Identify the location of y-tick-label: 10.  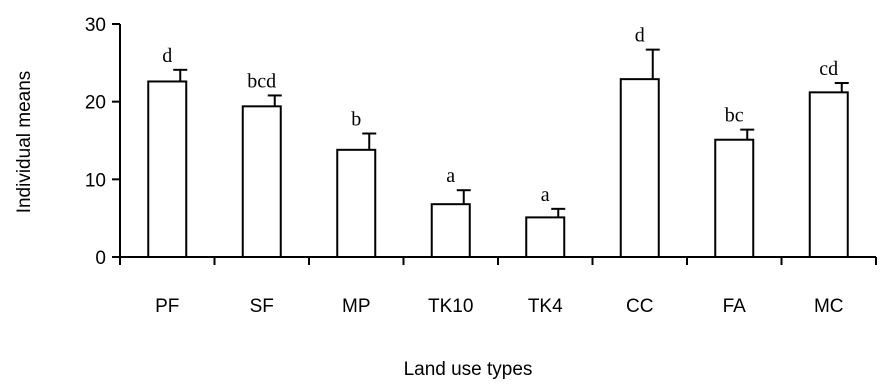
(95, 180).